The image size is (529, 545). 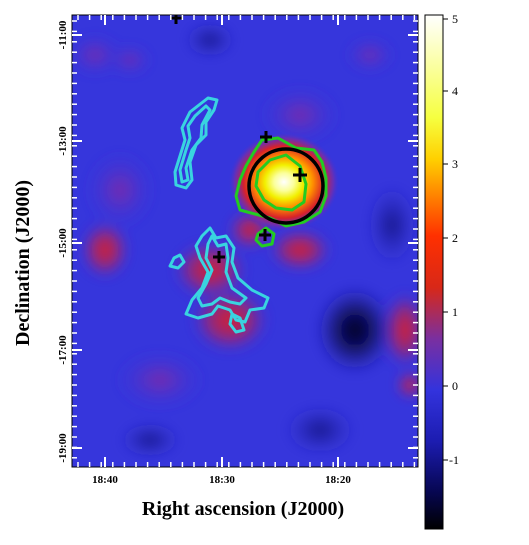 I want to click on colorbar-tick-label: 5, so click(x=455, y=19).